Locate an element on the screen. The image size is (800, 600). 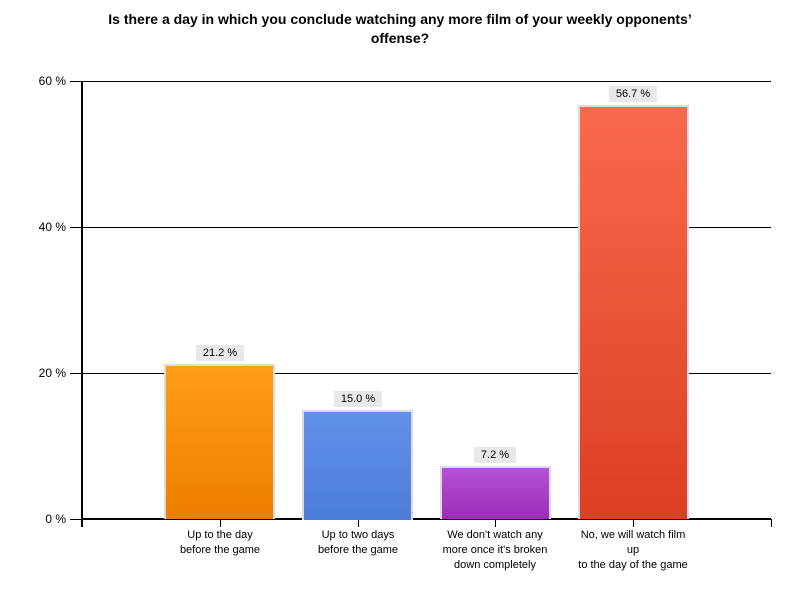
chart-title-line-2: offense? is located at coordinates (400, 38).